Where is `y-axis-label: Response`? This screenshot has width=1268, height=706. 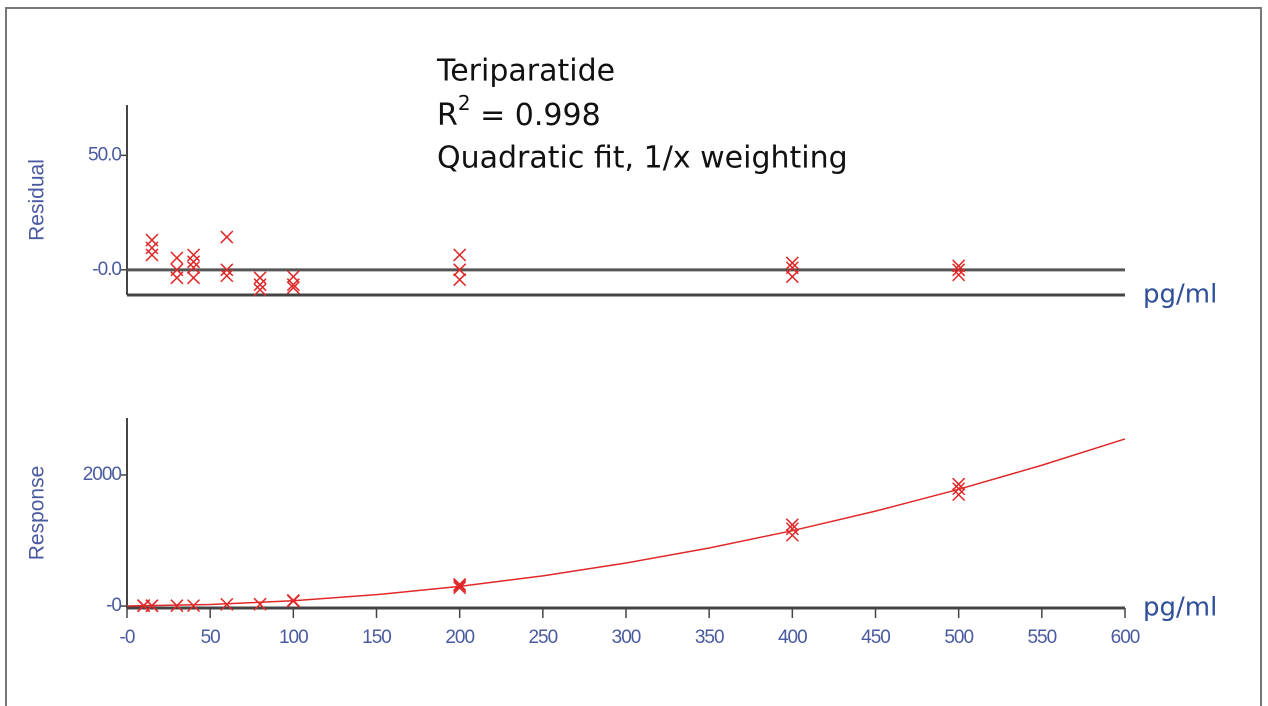 y-axis-label: Response is located at coordinates (37, 513).